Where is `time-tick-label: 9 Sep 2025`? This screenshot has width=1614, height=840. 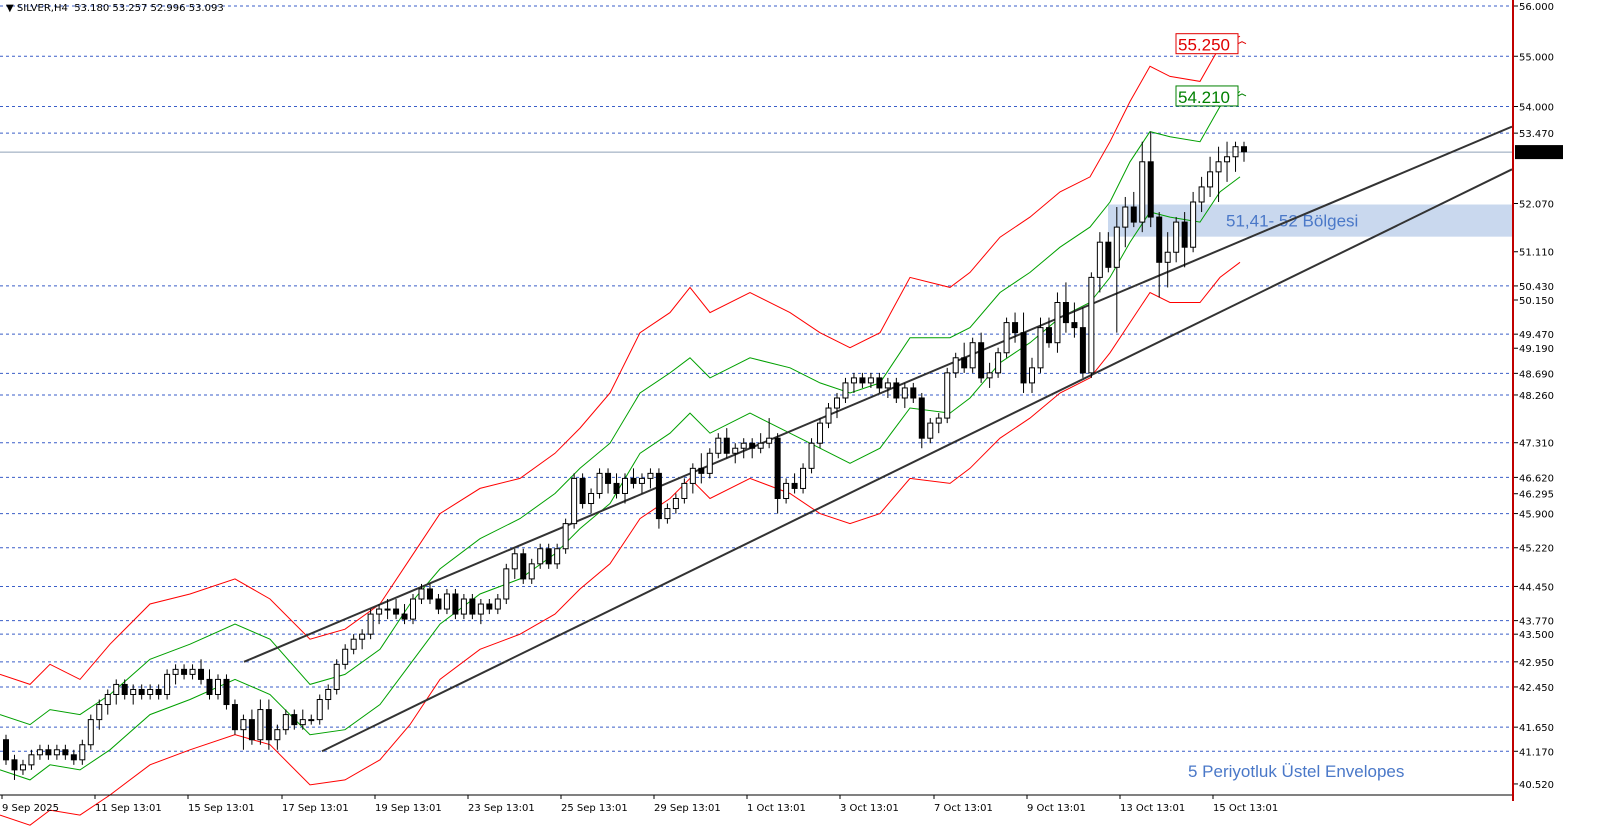
time-tick-label: 9 Sep 2025 is located at coordinates (30, 808).